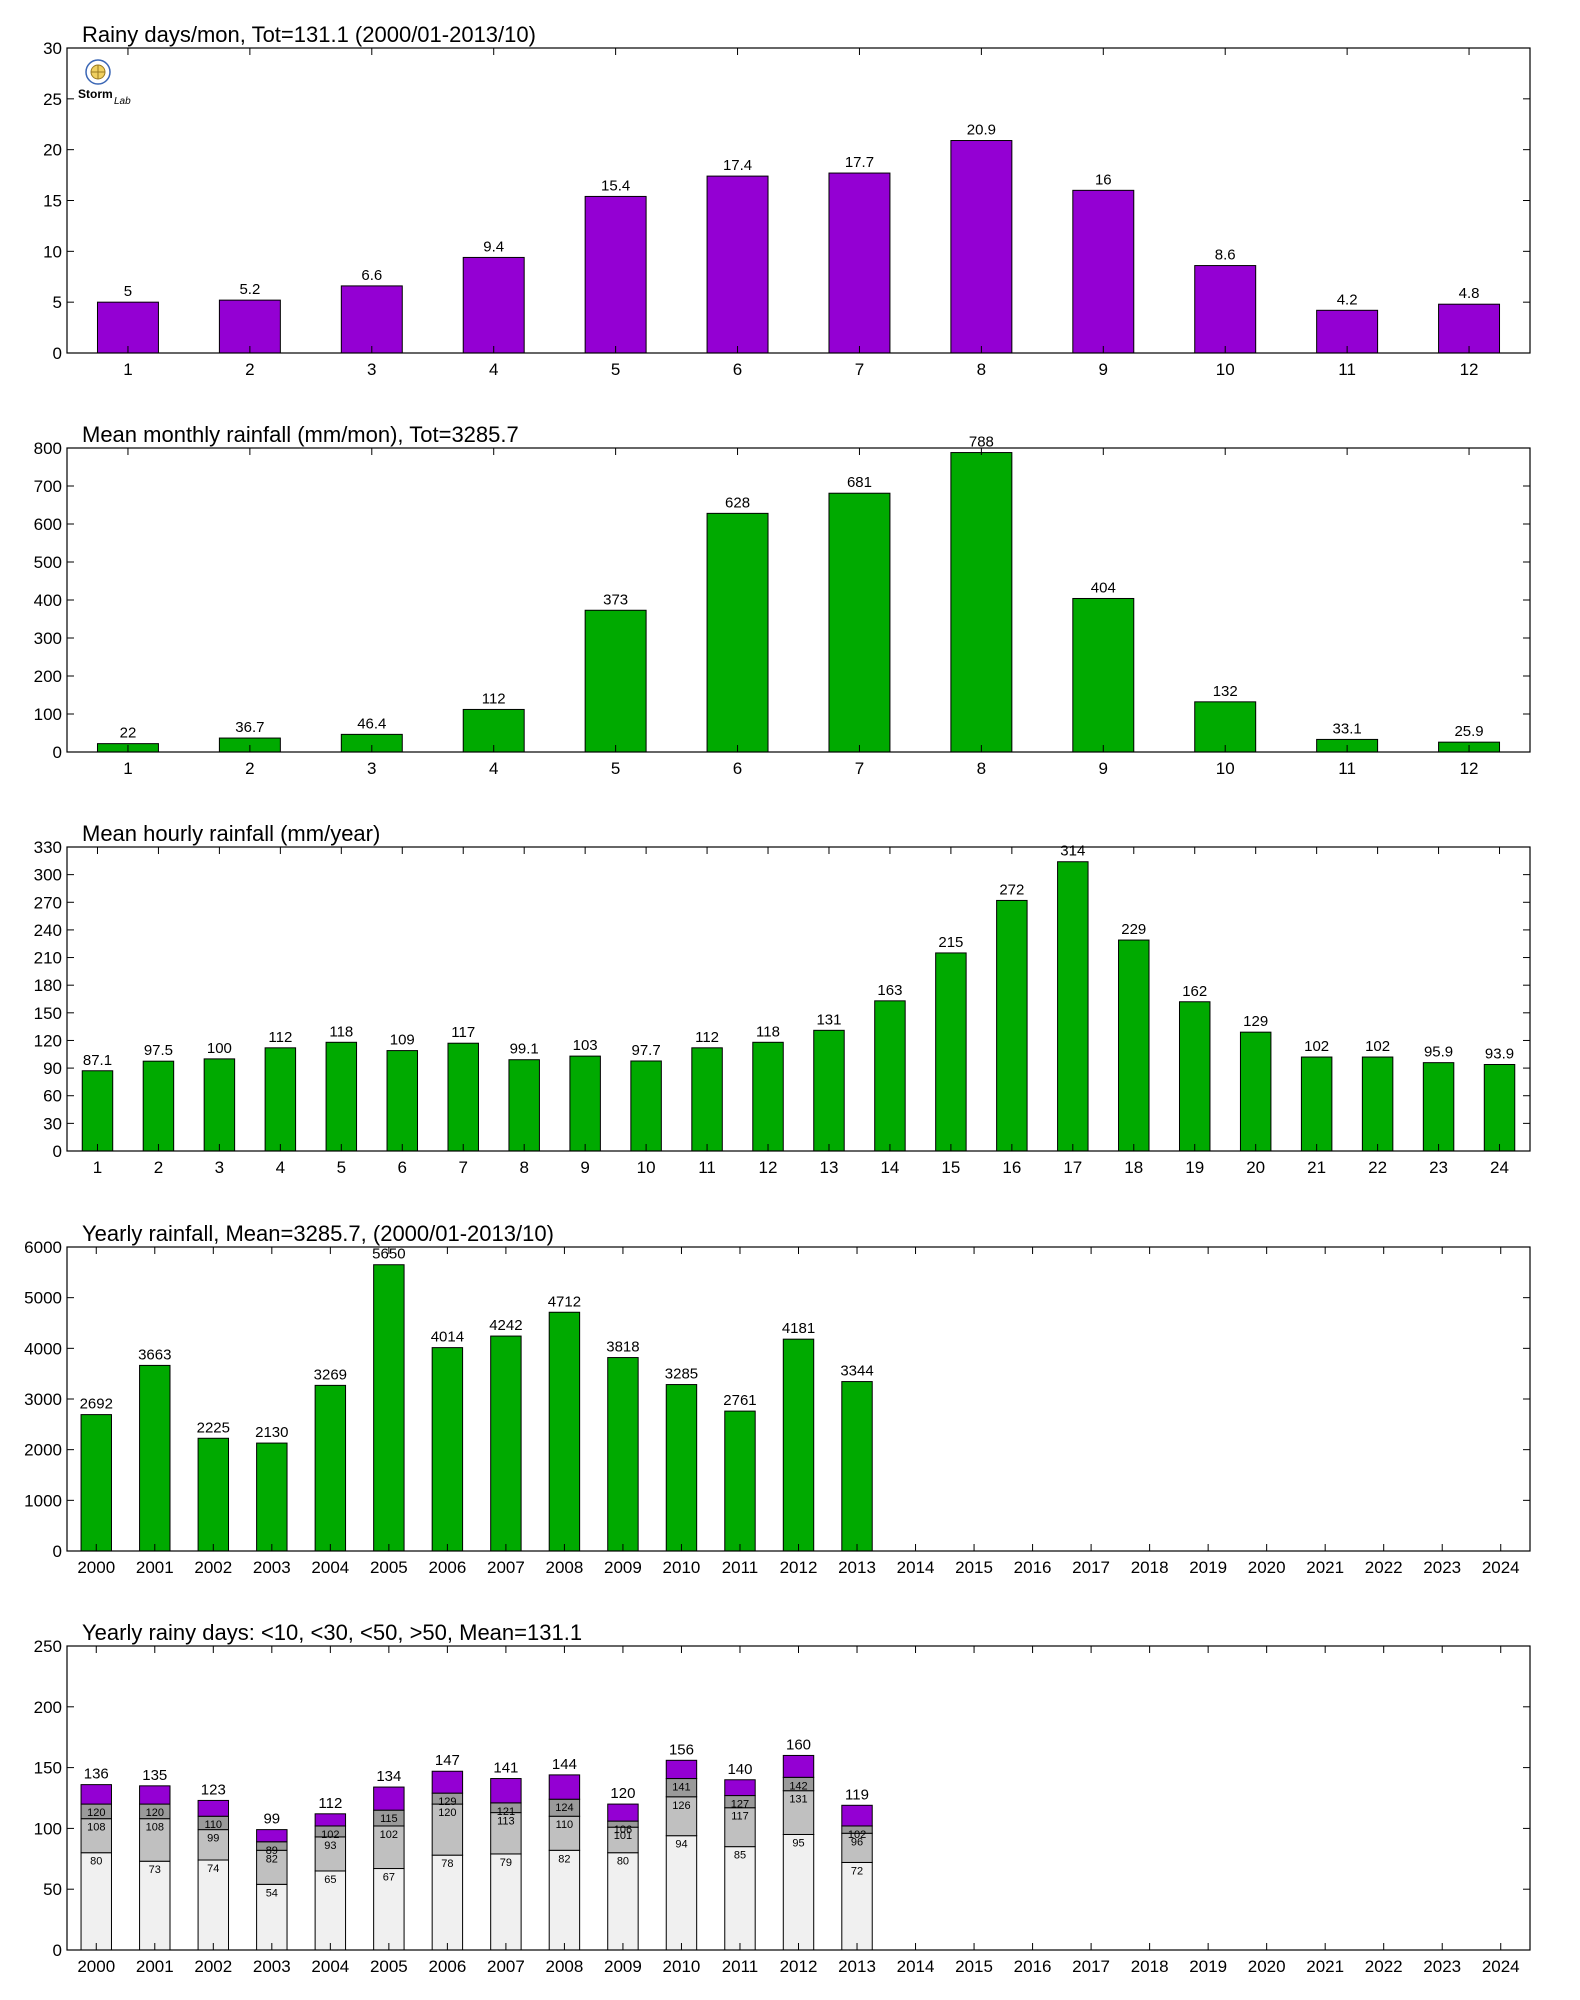  Describe the element at coordinates (214, 1825) in the screenshot. I see `segment-label: 110` at that location.